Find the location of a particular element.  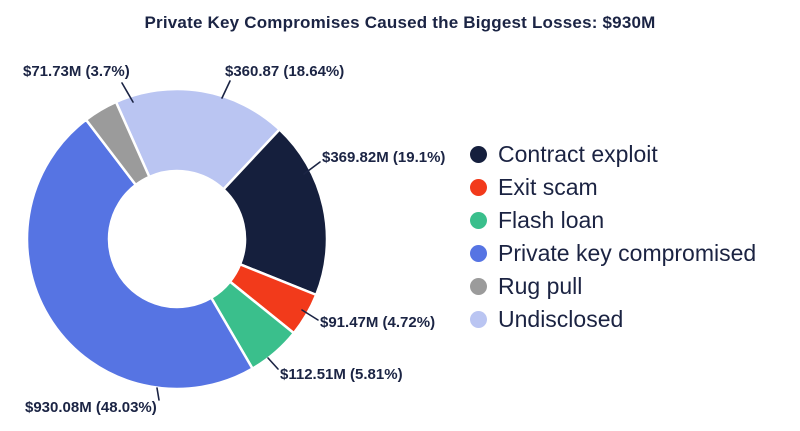

slice-callout-undisclosed: $360.87 (18.64%) is located at coordinates (285, 71).